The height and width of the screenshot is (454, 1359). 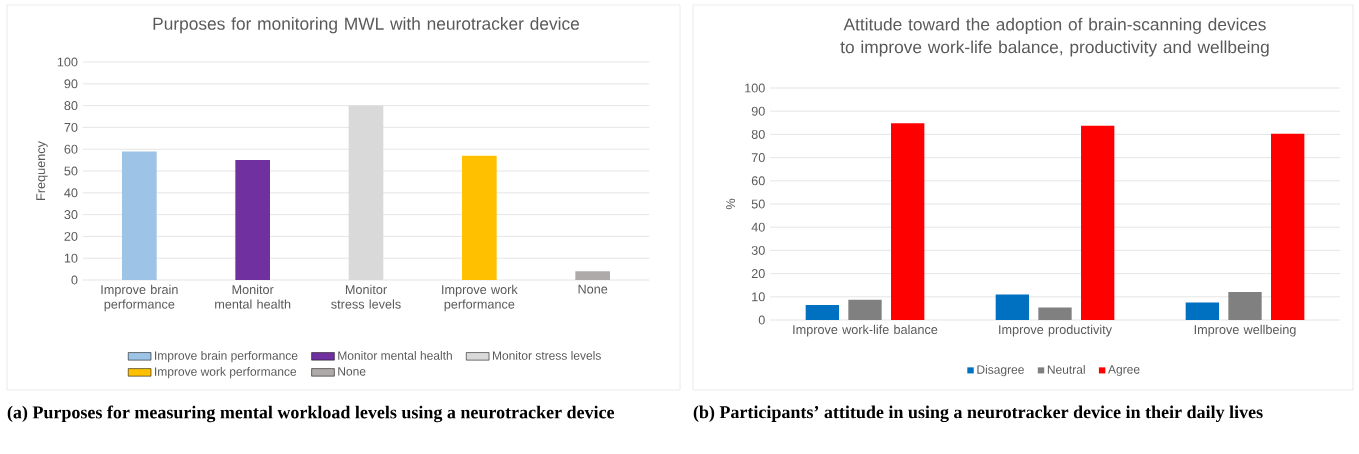 What do you see at coordinates (226, 357) in the screenshot?
I see `legend-label: Improve brain performance` at bounding box center [226, 357].